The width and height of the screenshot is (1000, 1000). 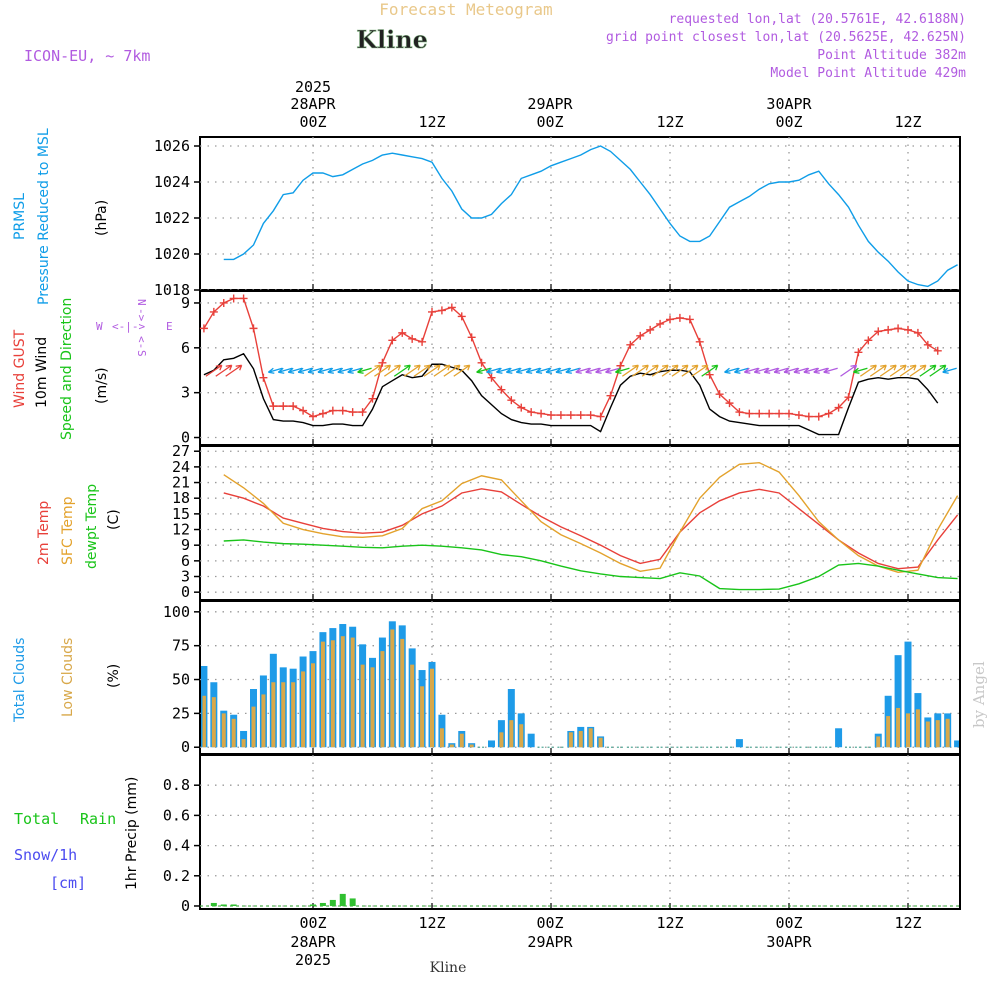 I want to click on bottom-tick-12z-b: 12Z, so click(x=669, y=923).